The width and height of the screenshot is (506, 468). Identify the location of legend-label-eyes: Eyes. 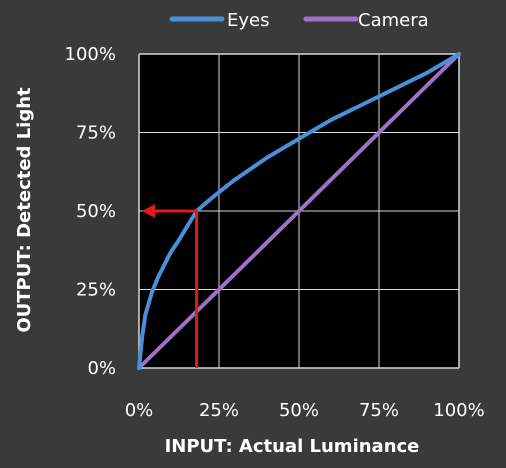
(248, 20).